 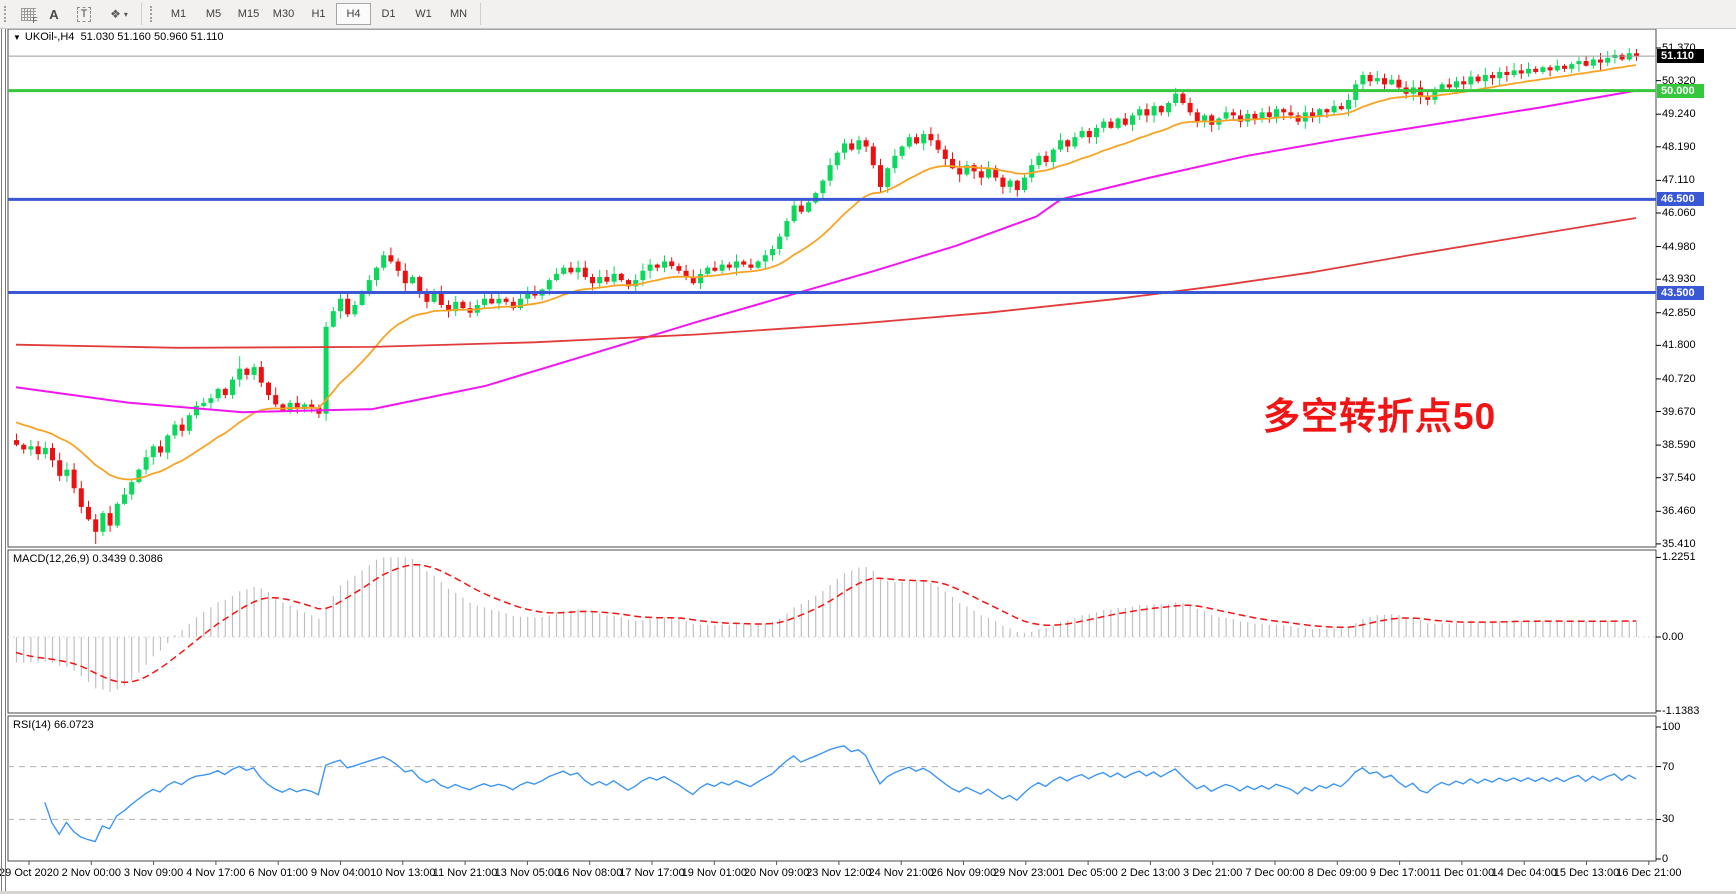 I want to click on timeframe-m5-button: M5, so click(x=213, y=14).